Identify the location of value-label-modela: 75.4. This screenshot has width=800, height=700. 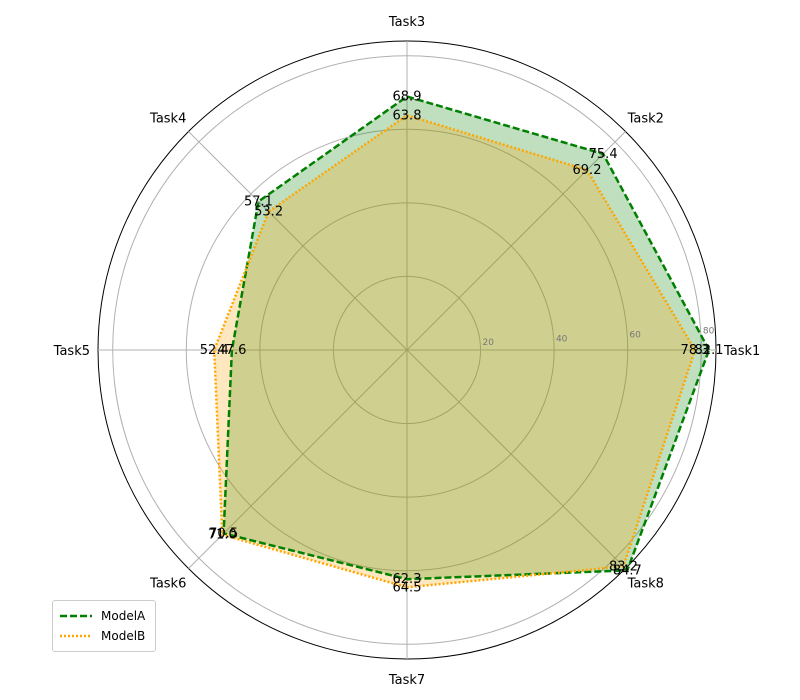
(603, 154).